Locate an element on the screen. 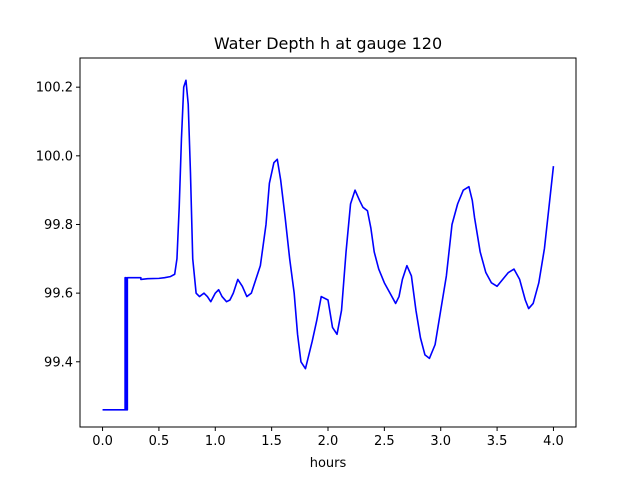 Image resolution: width=640 pixels, height=480 pixels. y-tick-label: 99.4 is located at coordinates (58, 362).